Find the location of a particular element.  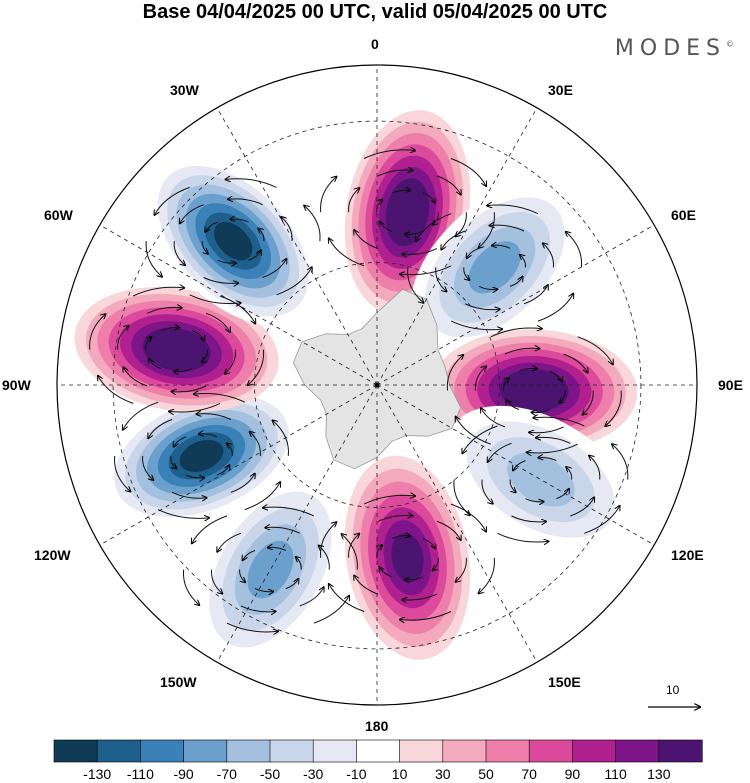

south-pole-marker is located at coordinates (377, 385).